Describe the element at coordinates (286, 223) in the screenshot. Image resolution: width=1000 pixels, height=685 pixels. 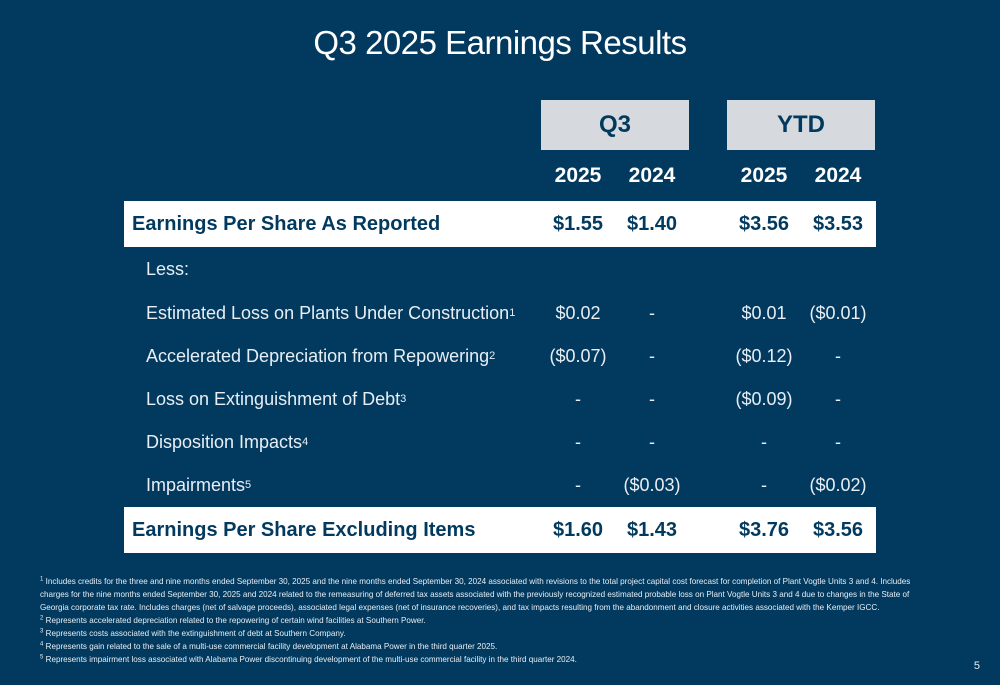
I see `eps-reported-label: Earnings Per Share As Reported` at that location.